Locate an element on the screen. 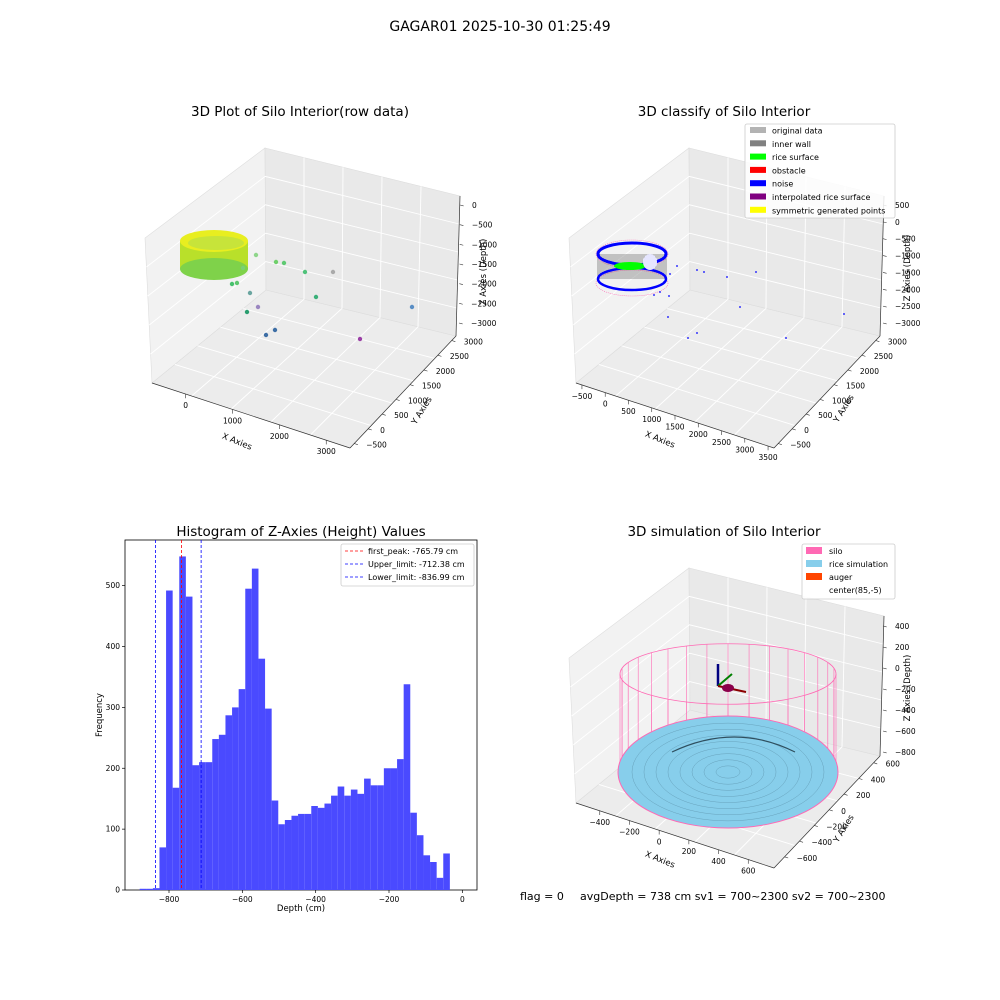  legend-label: original data is located at coordinates (797, 131).